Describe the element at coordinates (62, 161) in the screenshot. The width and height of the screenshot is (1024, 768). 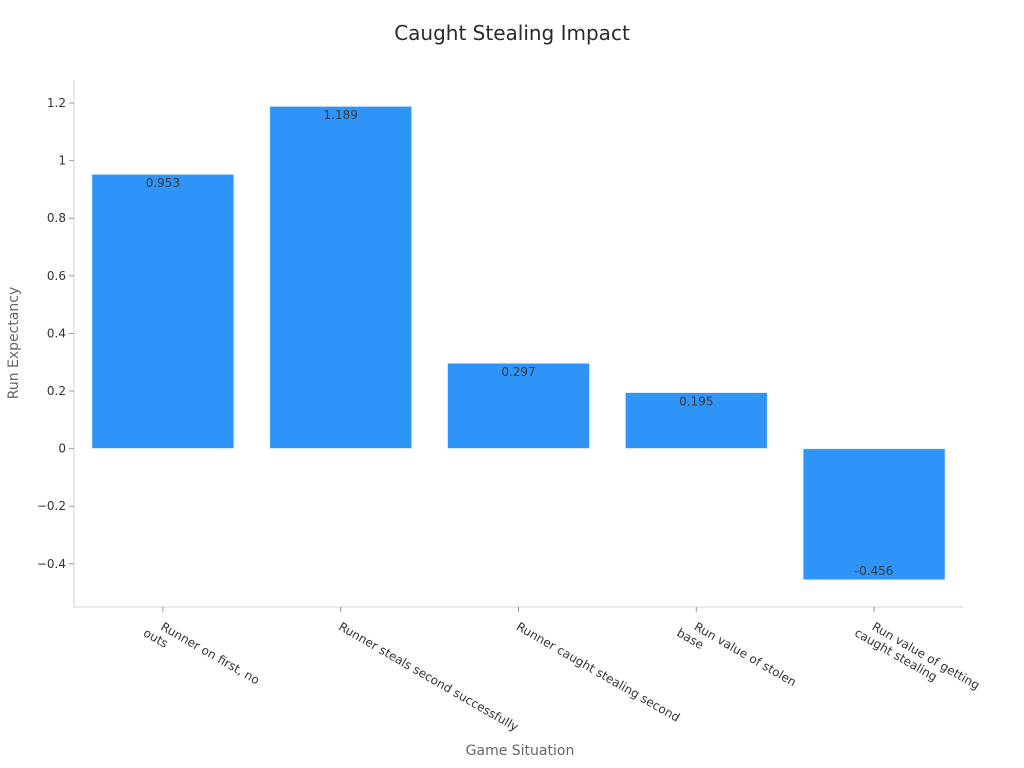
I see `y-tick-label: 1` at that location.